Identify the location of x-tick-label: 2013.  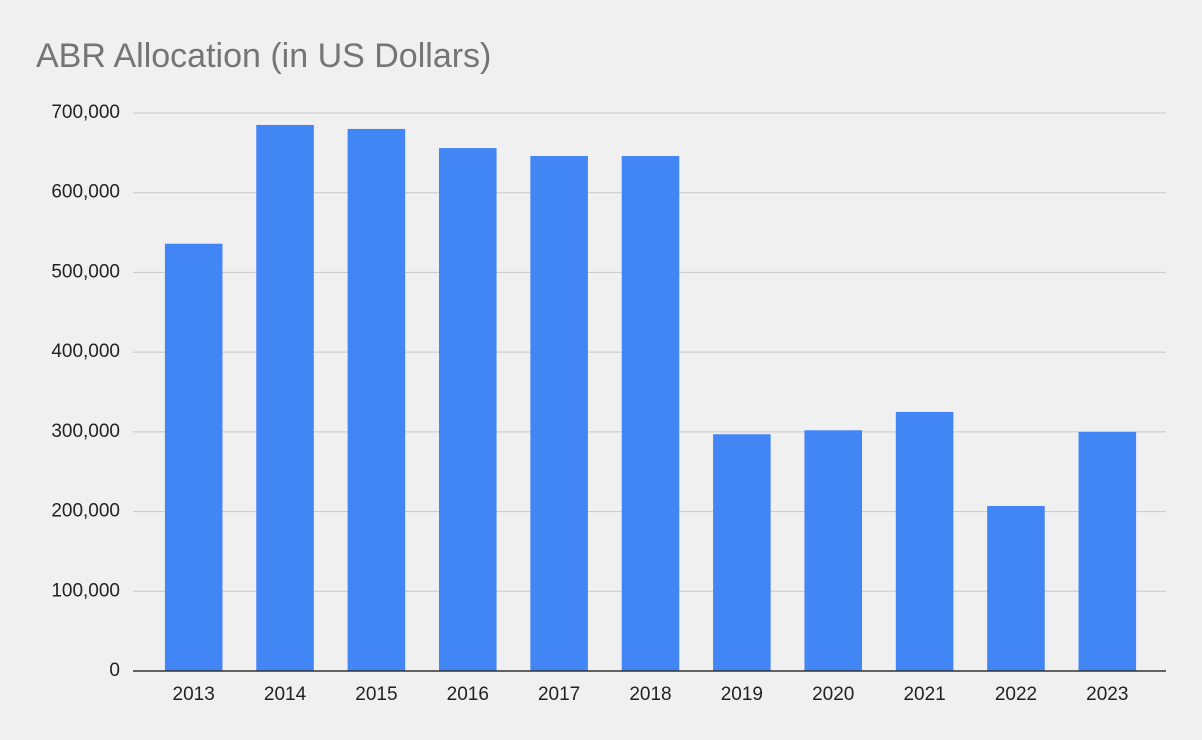
(194, 694).